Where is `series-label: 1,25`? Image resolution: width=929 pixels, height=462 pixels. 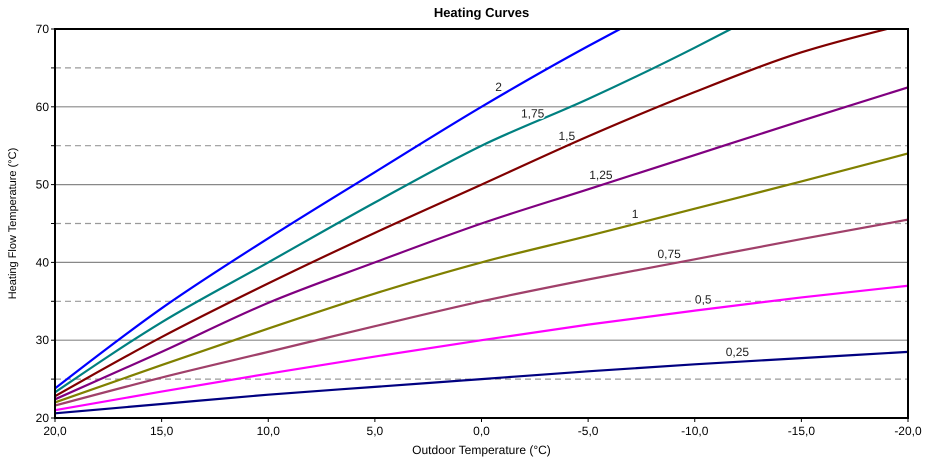
series-label: 1,25 is located at coordinates (601, 175).